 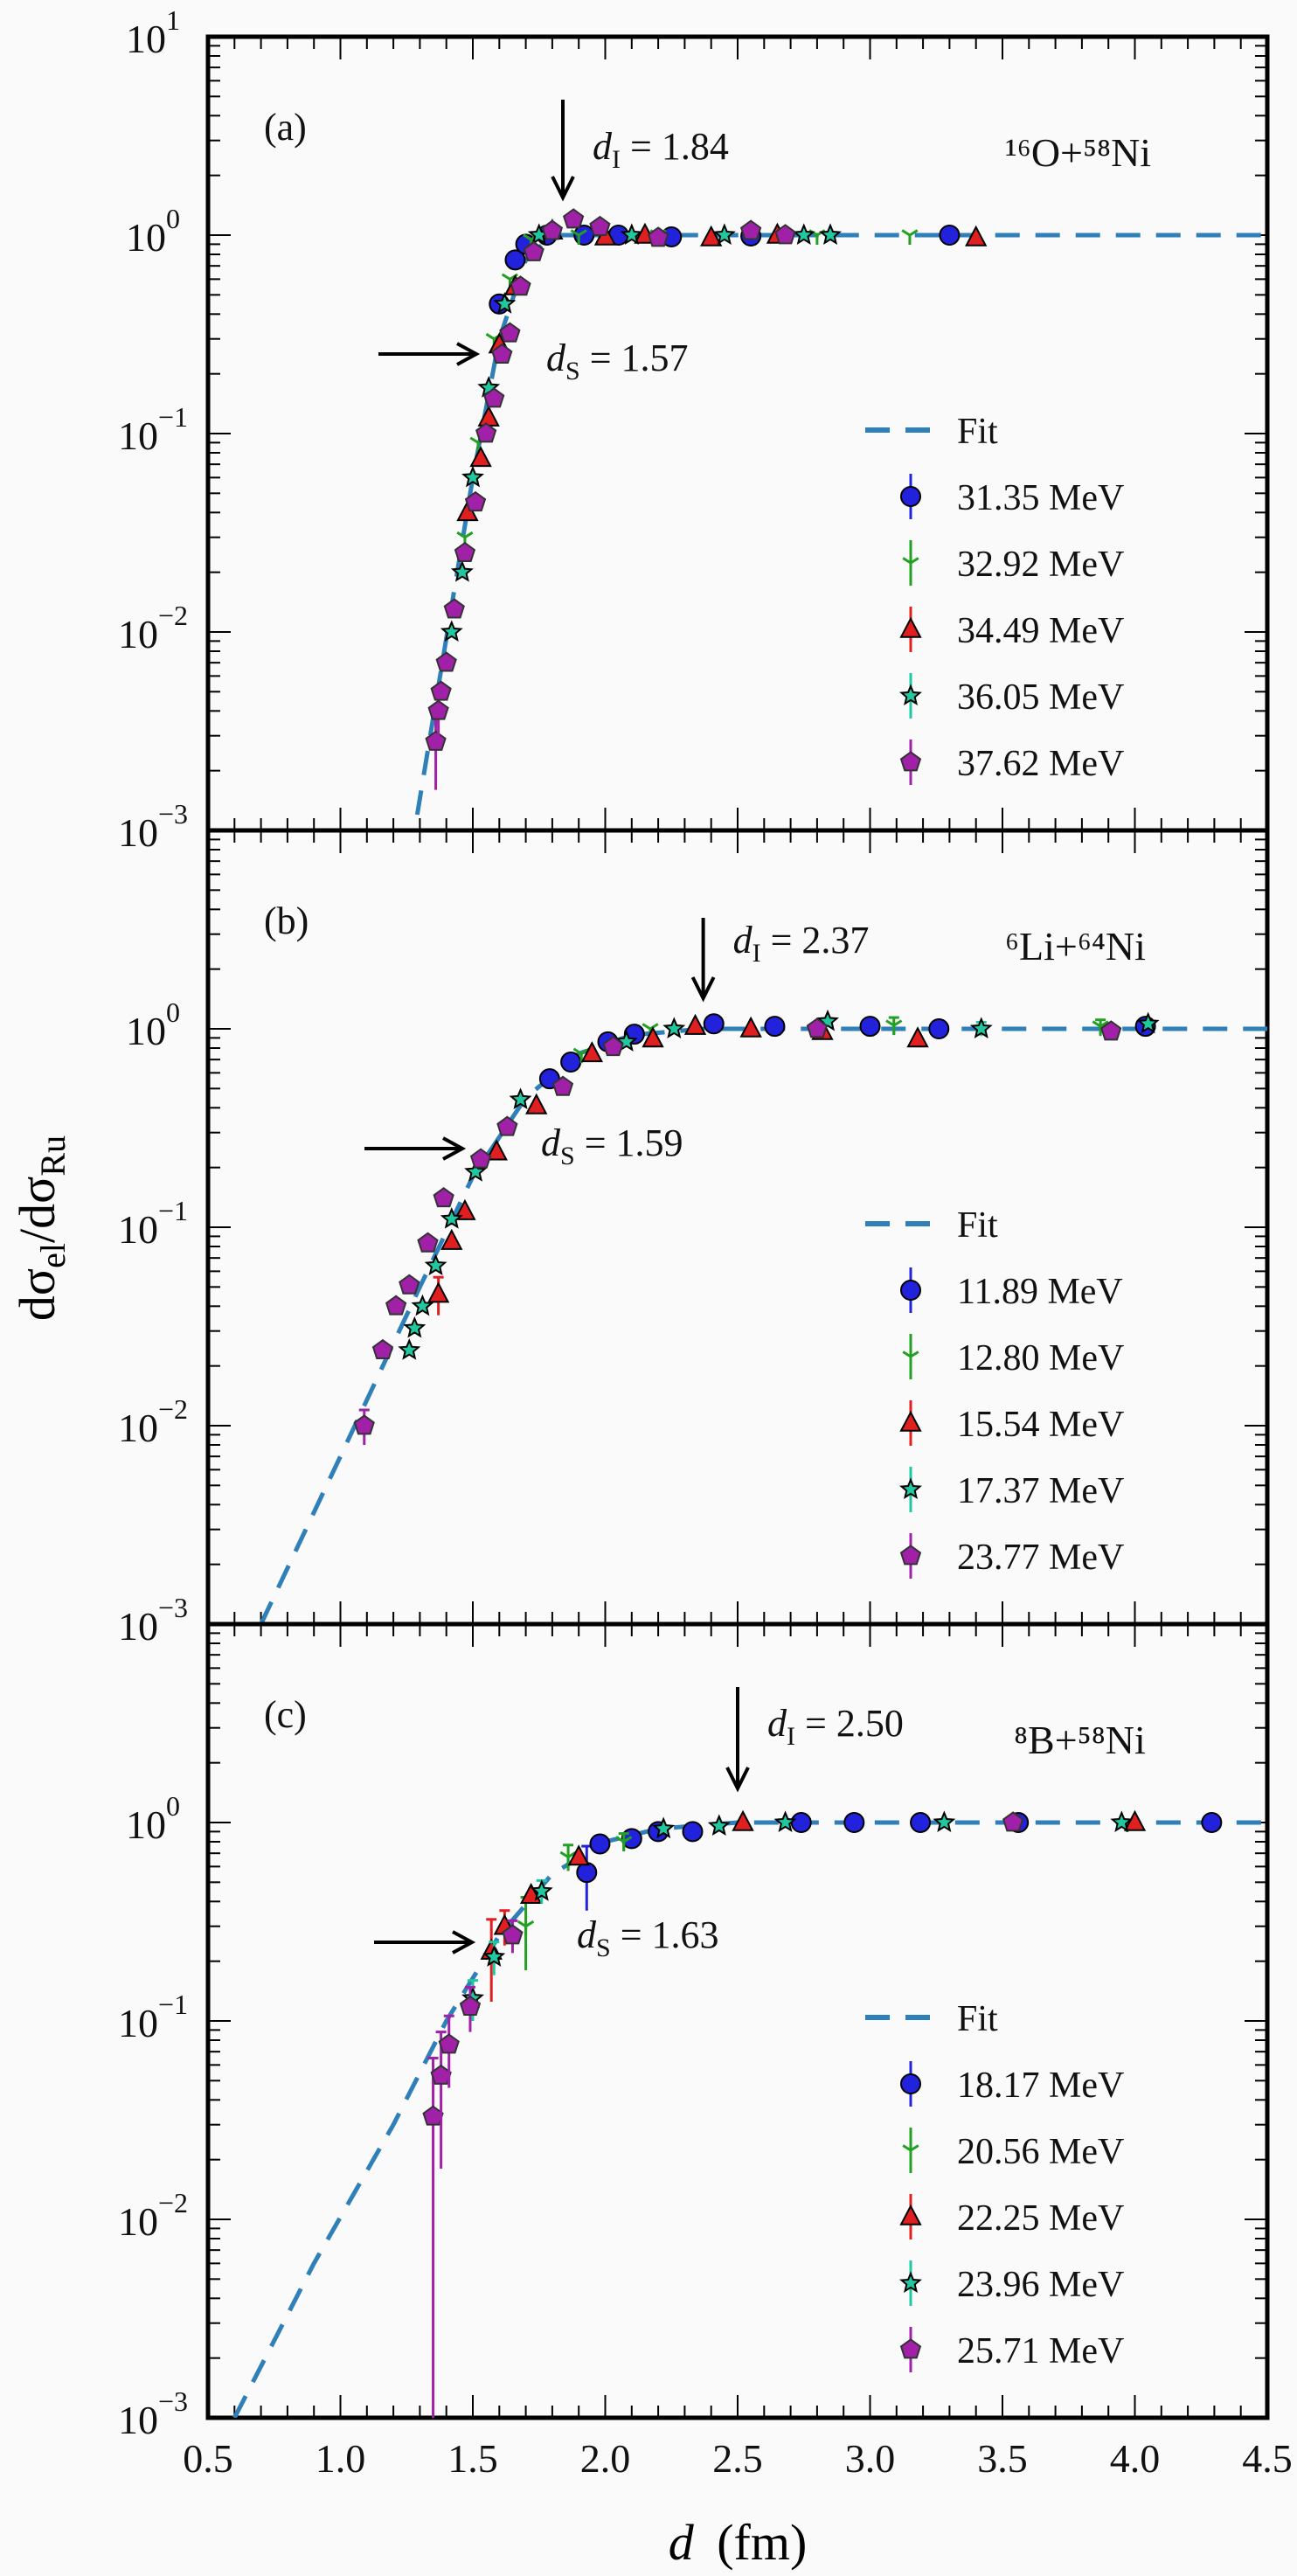 I want to click on series-31-35-MeV, so click(x=725, y=270).